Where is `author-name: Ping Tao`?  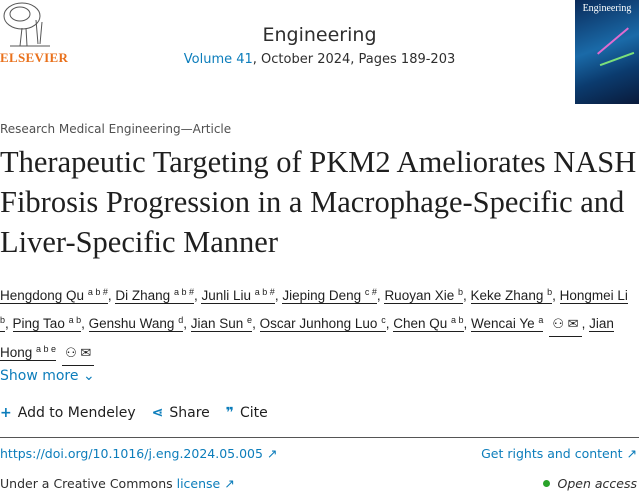 author-name: Ping Tao is located at coordinates (38, 323).